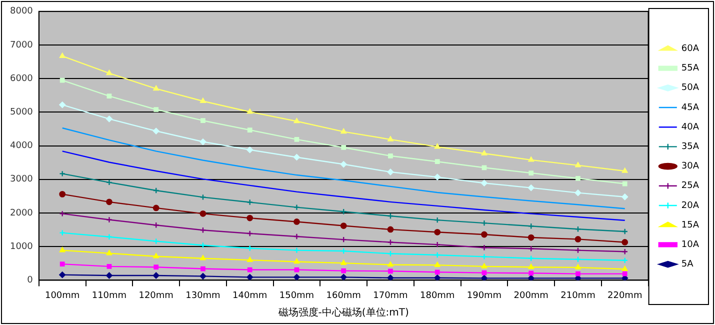  Describe the element at coordinates (687, 265) in the screenshot. I see `legend-label: 5A` at that location.